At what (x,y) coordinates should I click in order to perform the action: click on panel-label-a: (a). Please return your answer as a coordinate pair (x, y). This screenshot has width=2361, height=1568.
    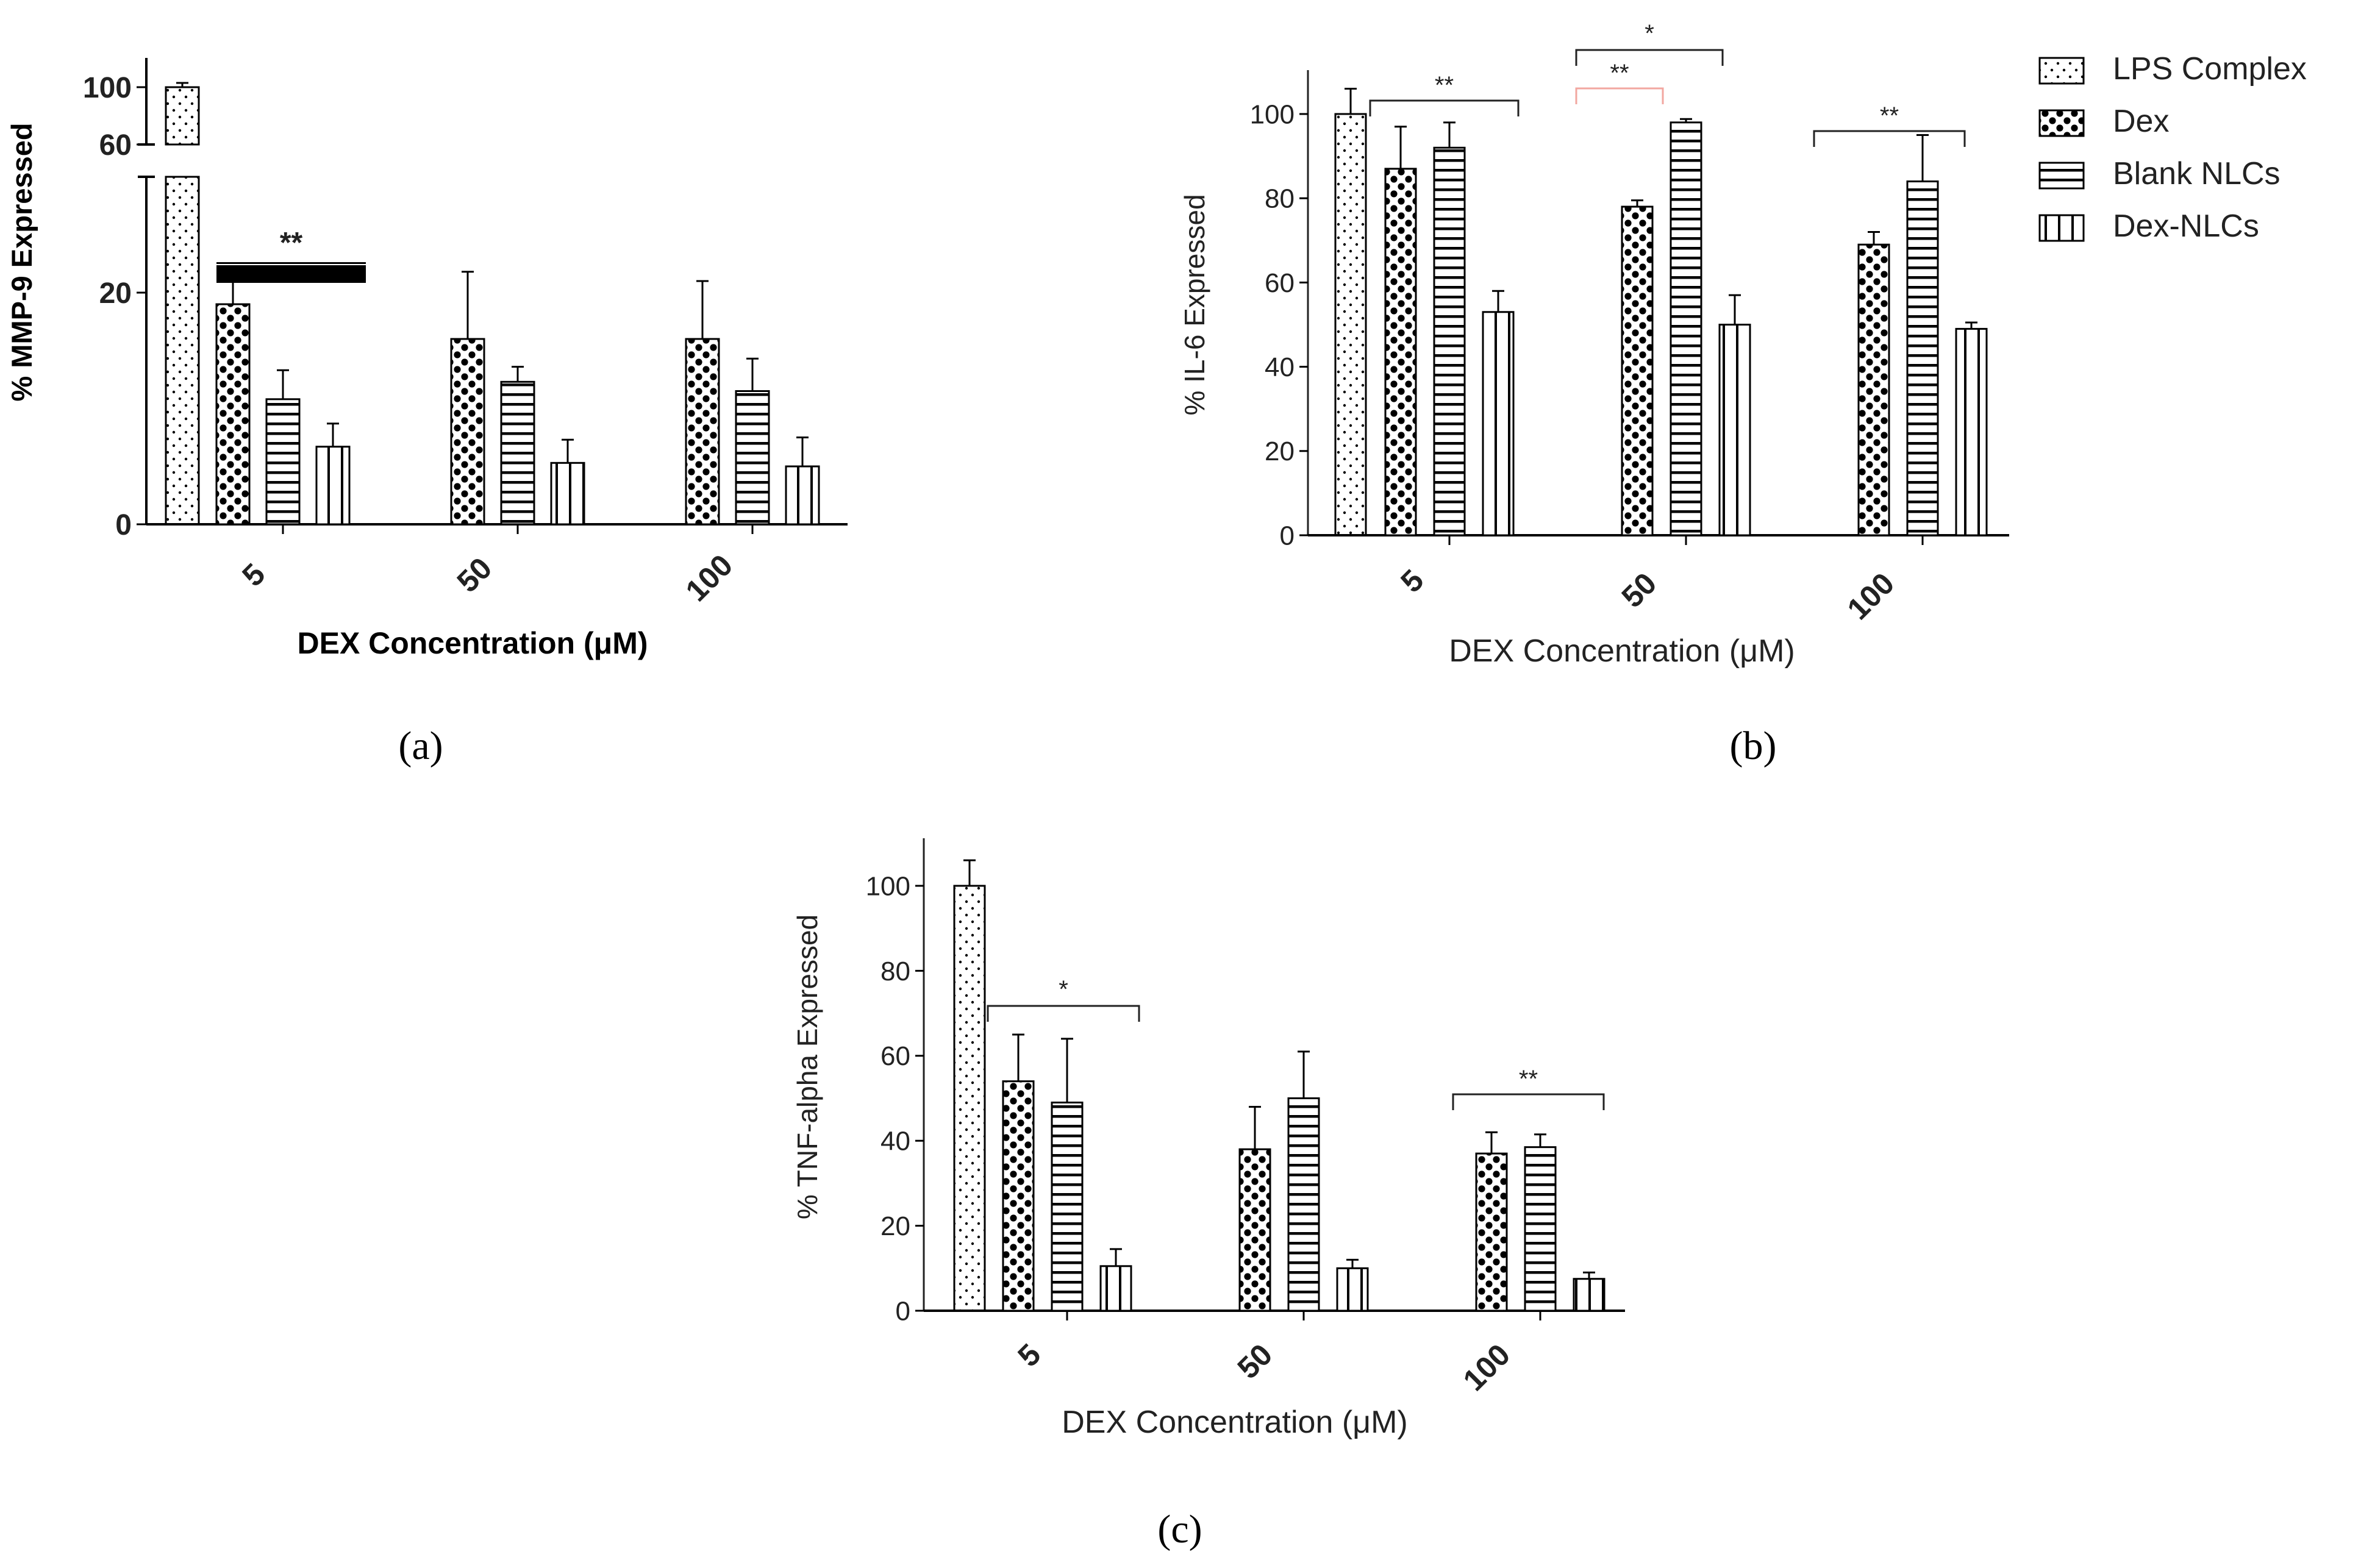
    Looking at the image, I should click on (420, 746).